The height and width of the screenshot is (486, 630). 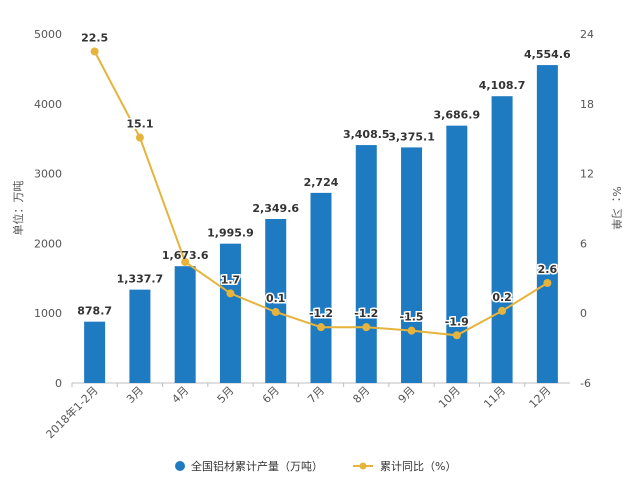 What do you see at coordinates (48, 34) in the screenshot?
I see `y-left-tick-label: 5000` at bounding box center [48, 34].